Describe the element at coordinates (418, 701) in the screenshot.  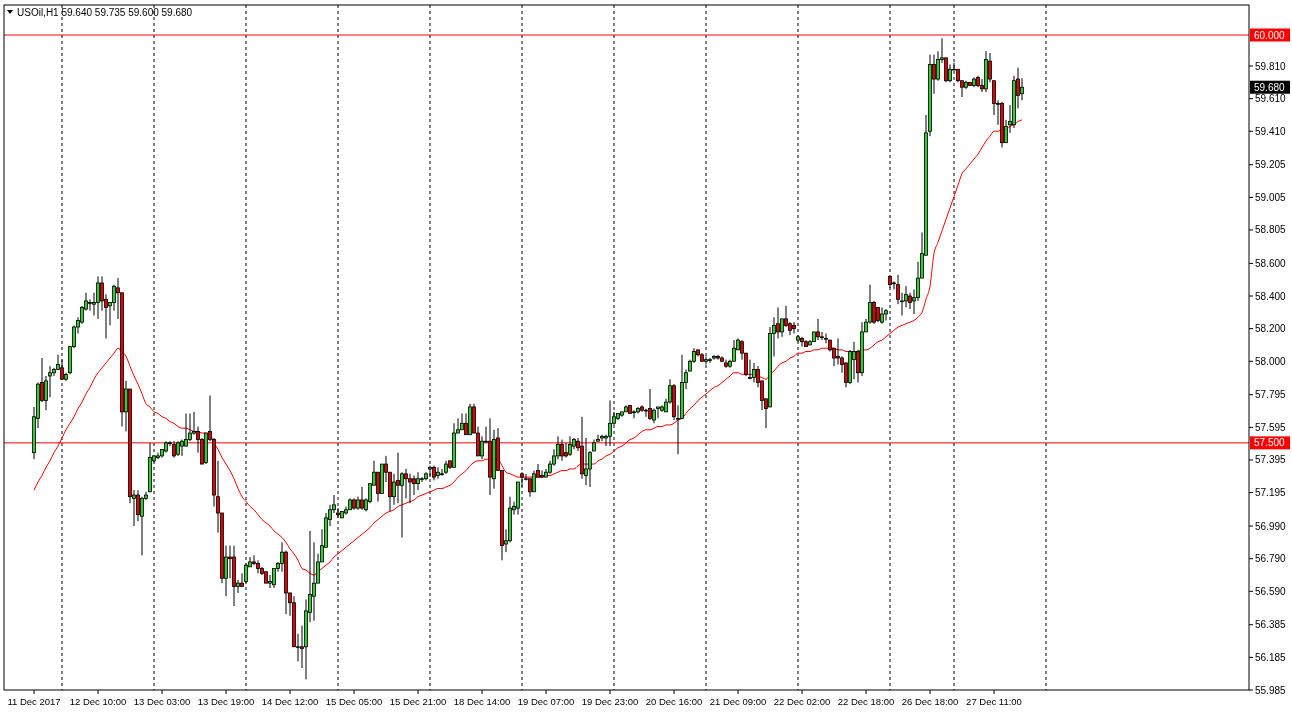
I see `x-tick-label: 15 Dec 21:00` at that location.